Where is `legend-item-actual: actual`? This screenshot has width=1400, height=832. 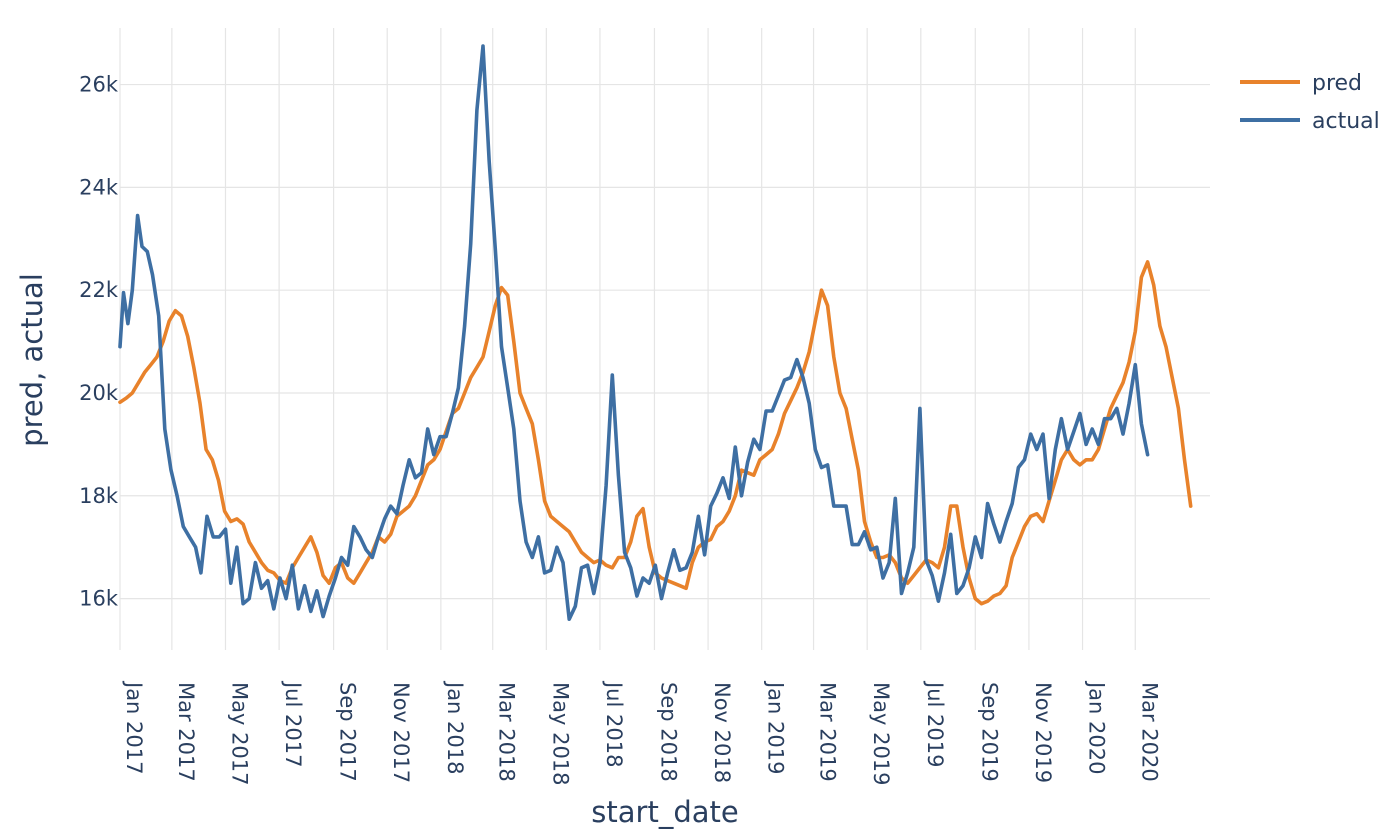 legend-item-actual: actual is located at coordinates (1310, 121).